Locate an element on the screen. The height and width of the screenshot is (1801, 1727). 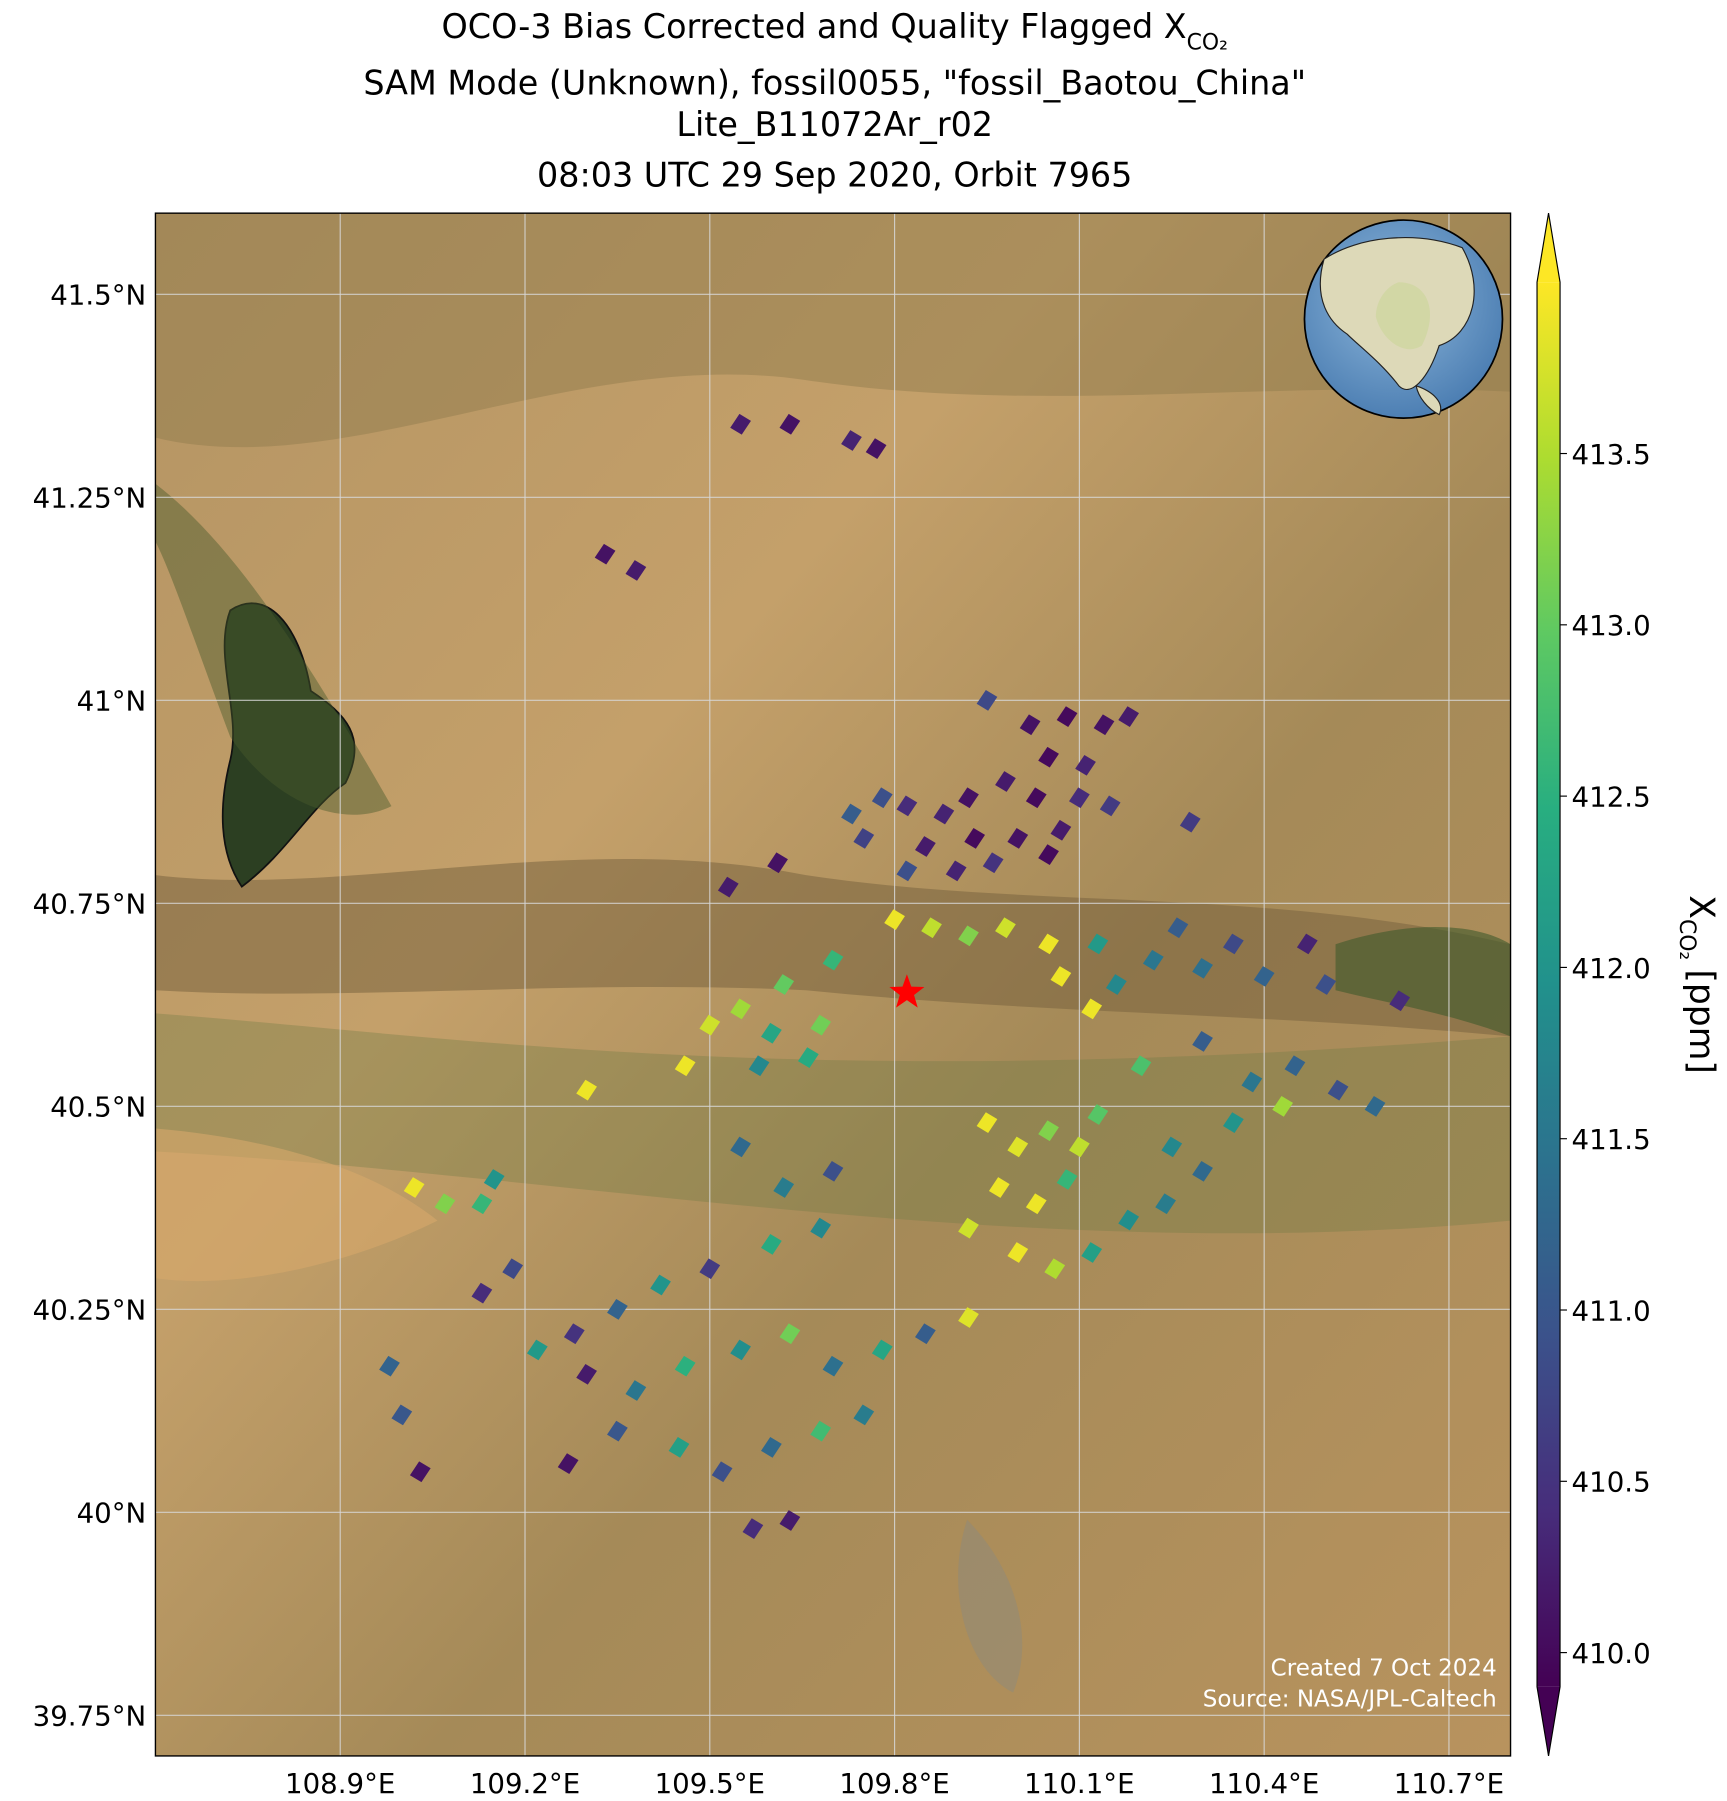
y-tick-label: 41.25°N is located at coordinates (90, 498).